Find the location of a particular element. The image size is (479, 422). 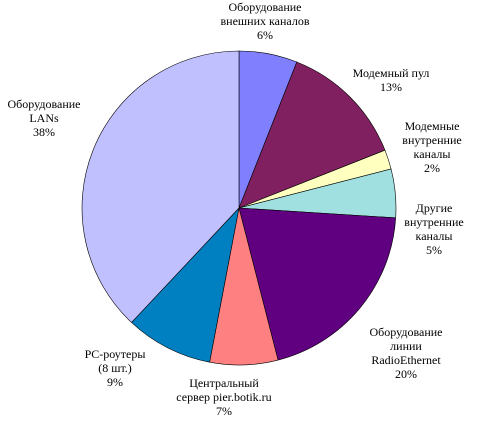

slice-value-label: 9% is located at coordinates (115, 382).